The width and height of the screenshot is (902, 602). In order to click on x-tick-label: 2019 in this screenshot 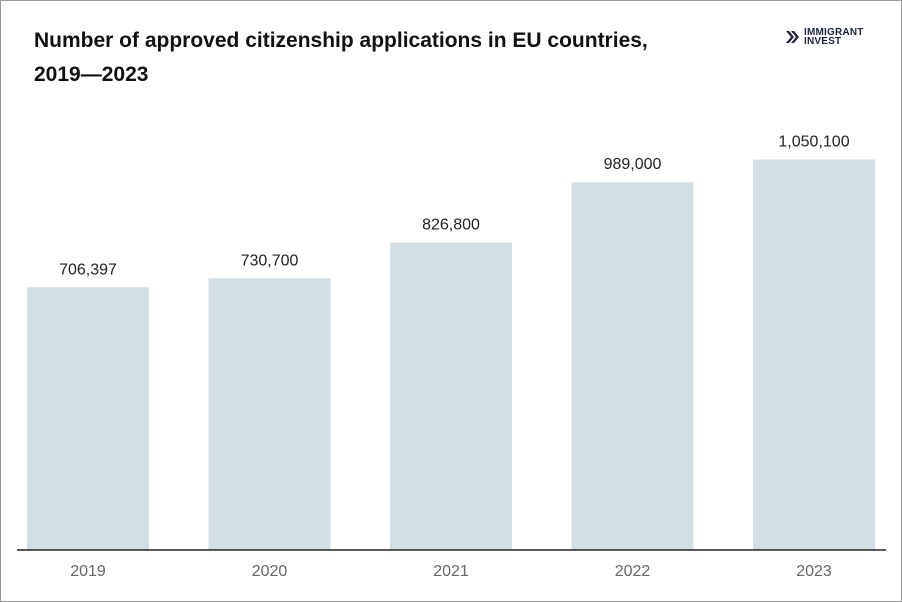, I will do `click(88, 571)`.